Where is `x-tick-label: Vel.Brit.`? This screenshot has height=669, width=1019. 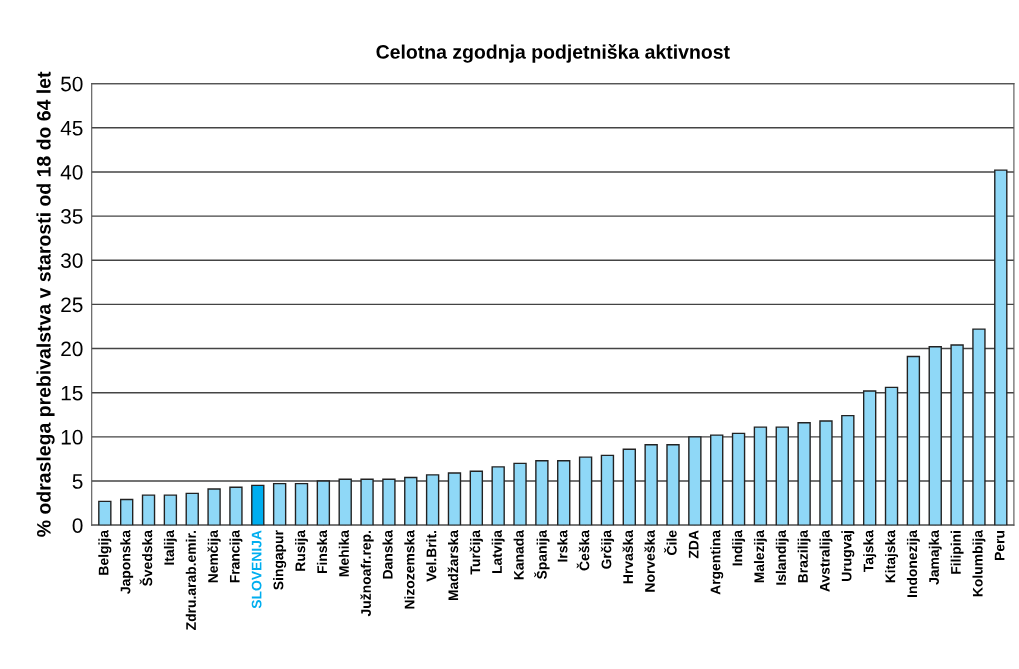 x-tick-label: Vel.Brit. is located at coordinates (431, 556).